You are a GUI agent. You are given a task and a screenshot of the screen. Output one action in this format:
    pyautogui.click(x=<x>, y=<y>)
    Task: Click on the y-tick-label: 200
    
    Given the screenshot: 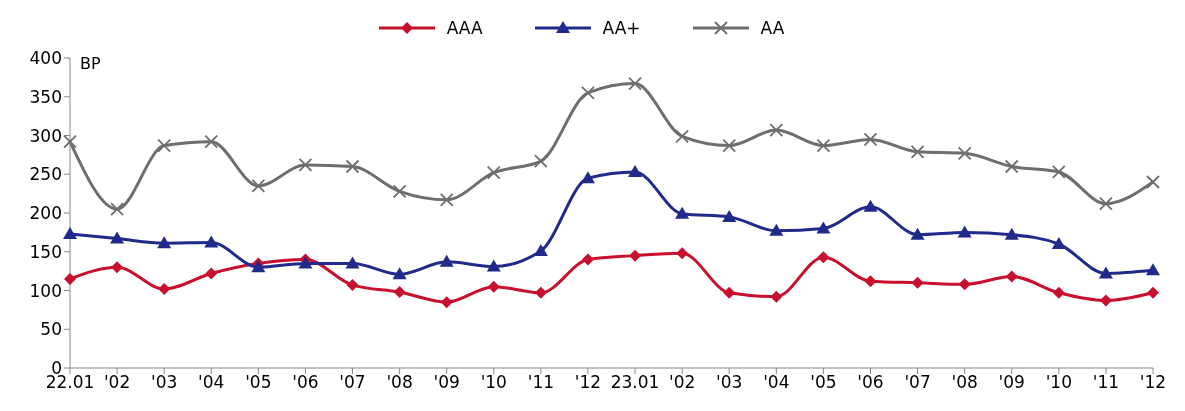 What is the action you would take?
    pyautogui.click(x=45, y=213)
    